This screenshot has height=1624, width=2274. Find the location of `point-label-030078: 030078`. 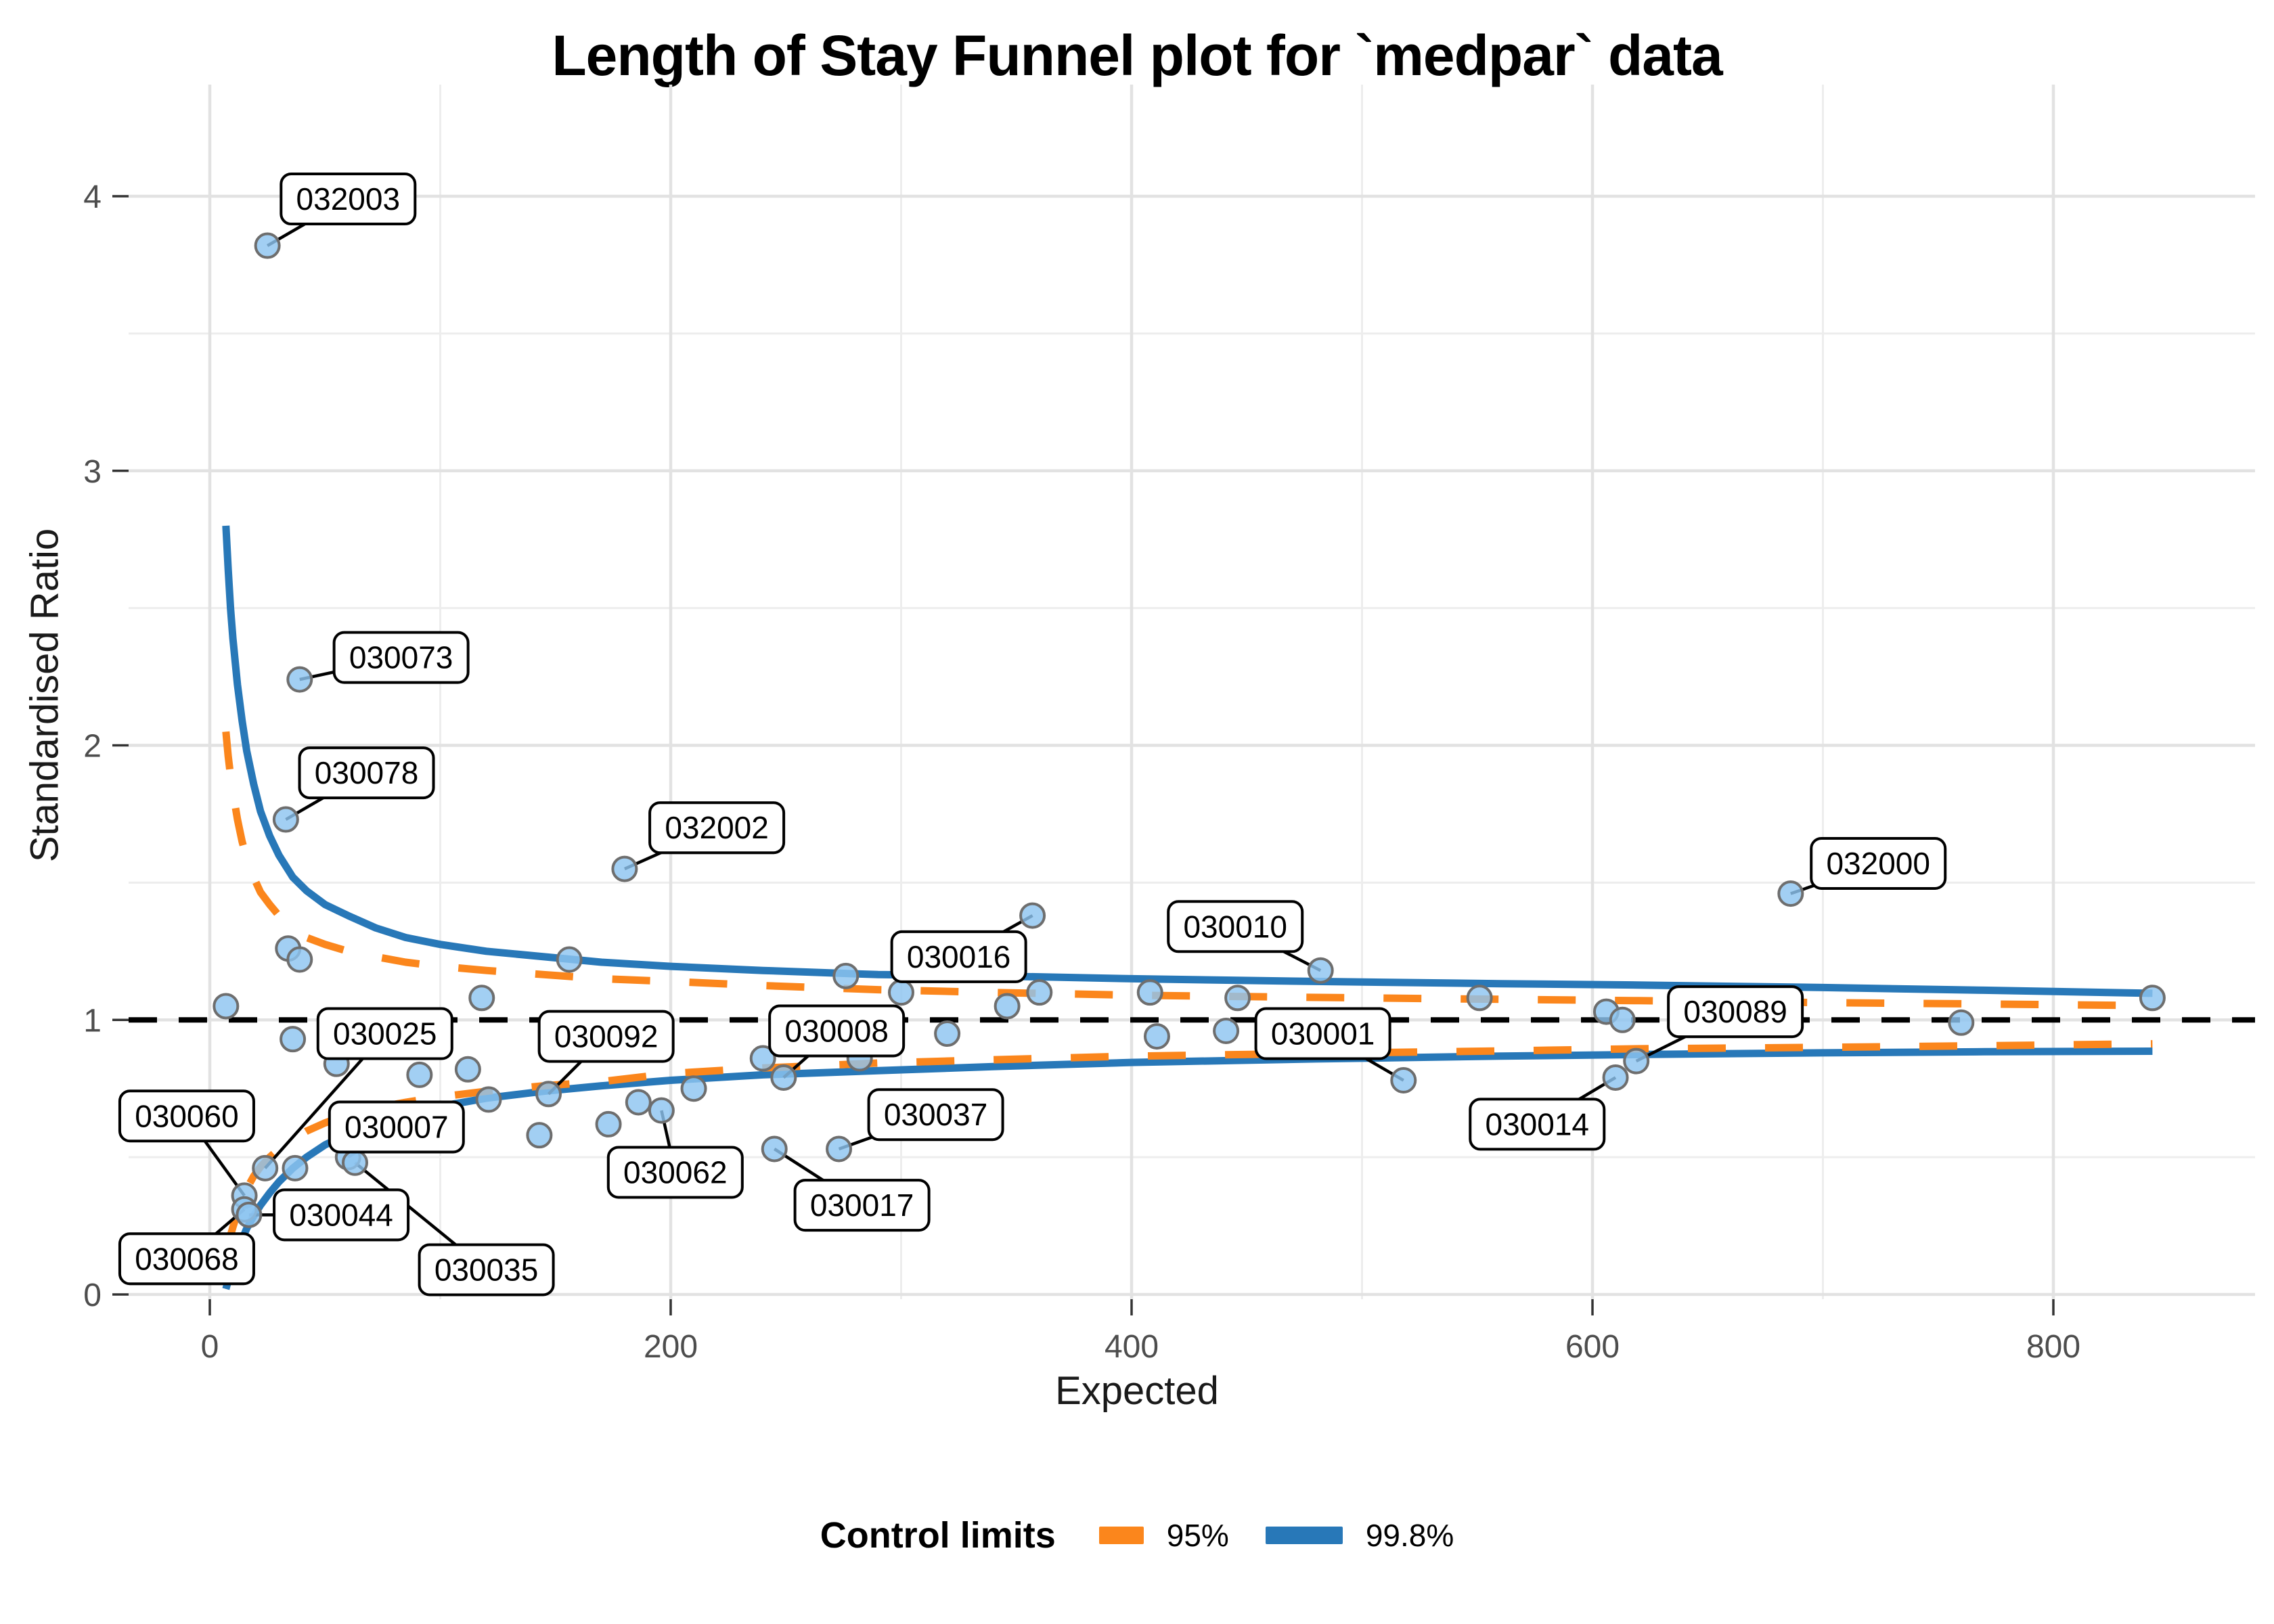

point-label-030078: 030078 is located at coordinates (366, 773).